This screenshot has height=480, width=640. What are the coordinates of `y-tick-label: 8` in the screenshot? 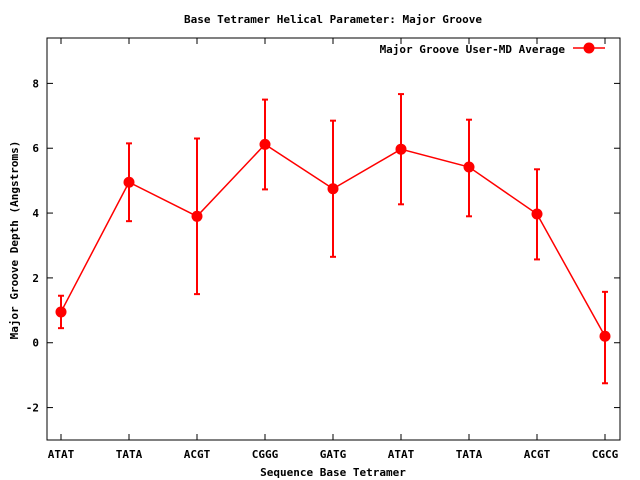 It's located at (35, 83).